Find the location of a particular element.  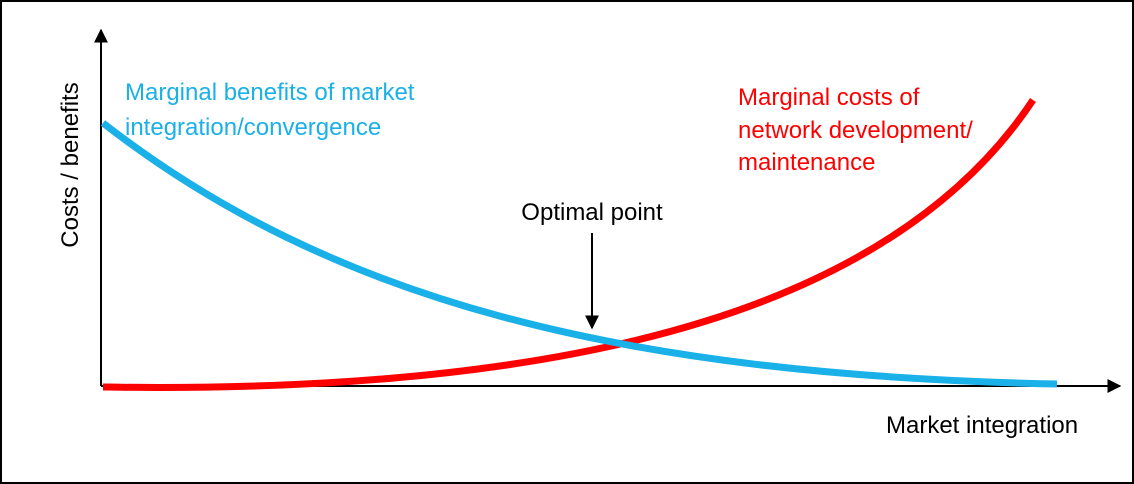

benefits-label: Marginal benefits of market is located at coordinates (270, 92).